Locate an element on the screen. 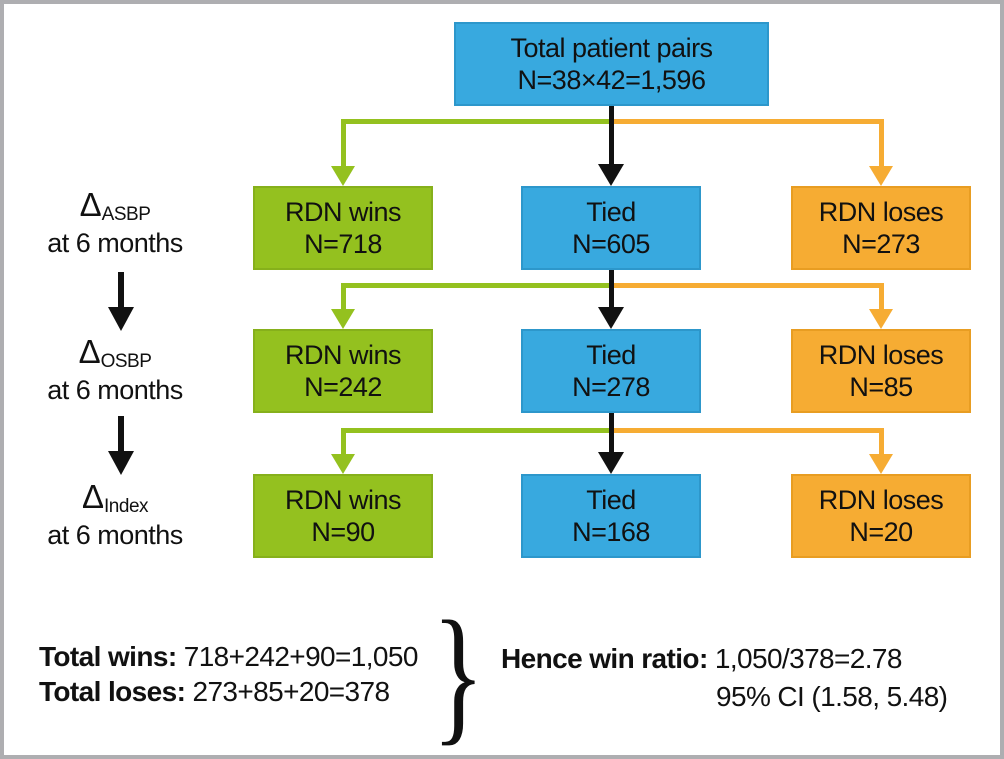 The width and height of the screenshot is (1004, 759). node-index-rdn-wins: RDN wins N=90 is located at coordinates (343, 516).